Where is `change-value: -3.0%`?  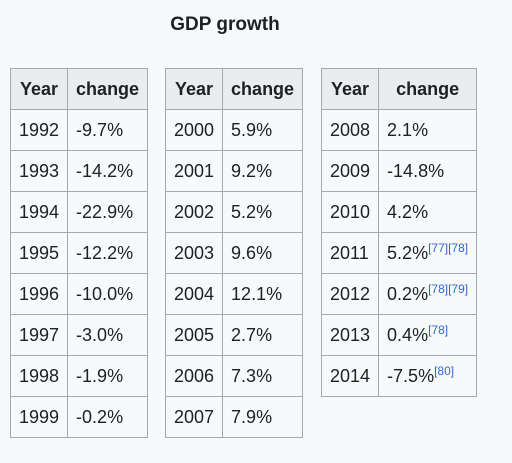 change-value: -3.0% is located at coordinates (100, 334).